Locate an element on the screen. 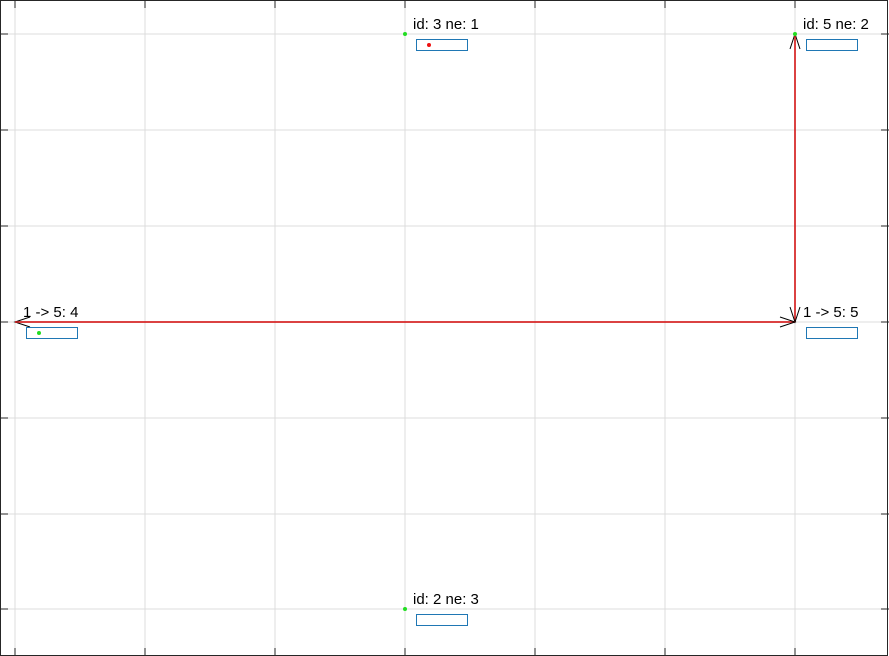 This screenshot has height=656, width=889. node-id5: id: 5 ne: 2 is located at coordinates (831, 33).